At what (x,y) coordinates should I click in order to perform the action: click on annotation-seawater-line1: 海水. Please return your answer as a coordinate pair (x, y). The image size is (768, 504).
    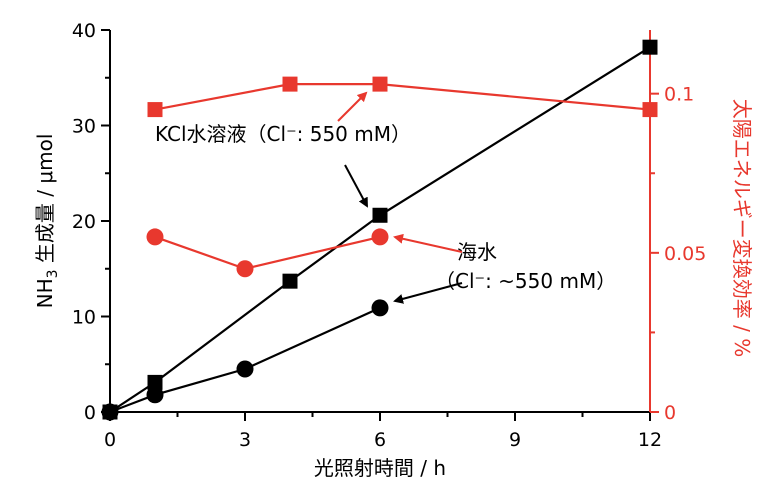
    Looking at the image, I should click on (477, 252).